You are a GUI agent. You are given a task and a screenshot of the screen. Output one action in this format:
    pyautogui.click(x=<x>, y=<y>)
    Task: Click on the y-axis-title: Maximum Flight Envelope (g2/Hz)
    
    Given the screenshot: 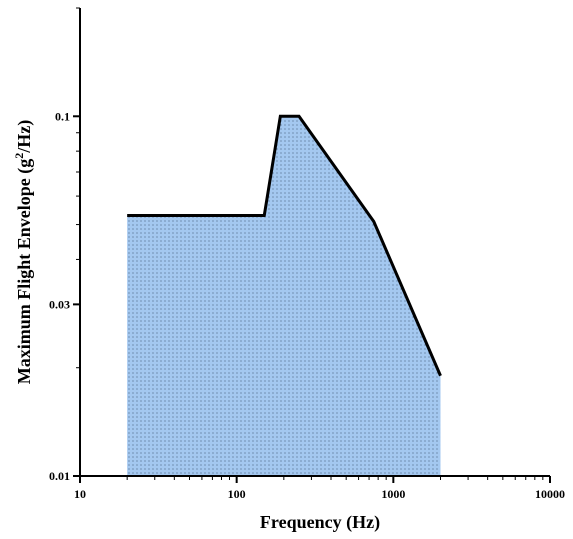 What is the action you would take?
    pyautogui.click(x=23, y=252)
    